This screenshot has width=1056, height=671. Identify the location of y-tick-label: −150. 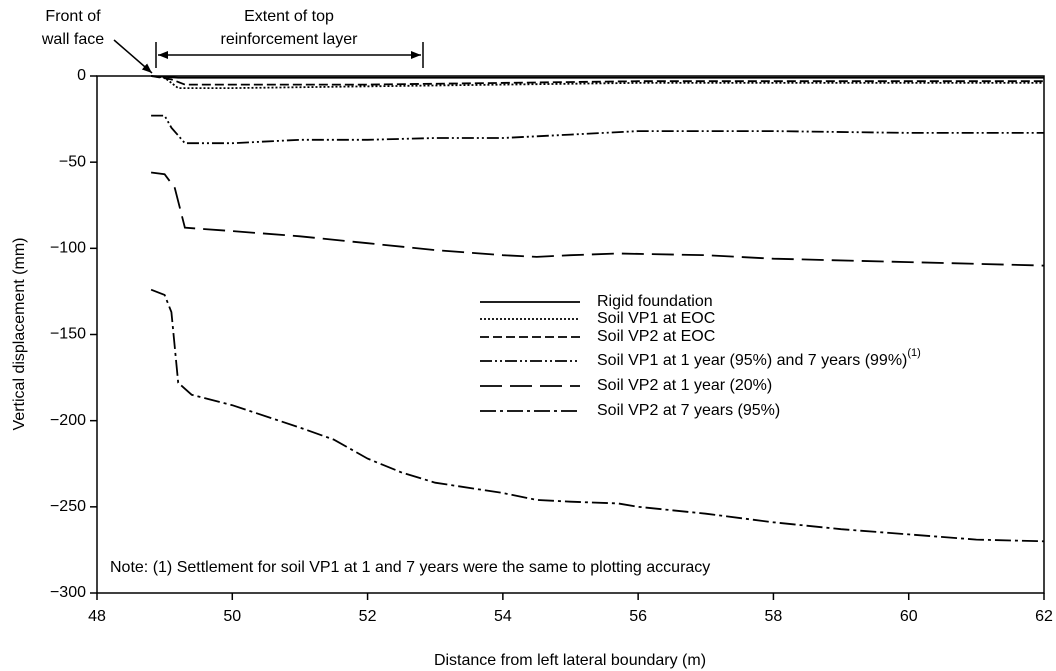
(68, 334).